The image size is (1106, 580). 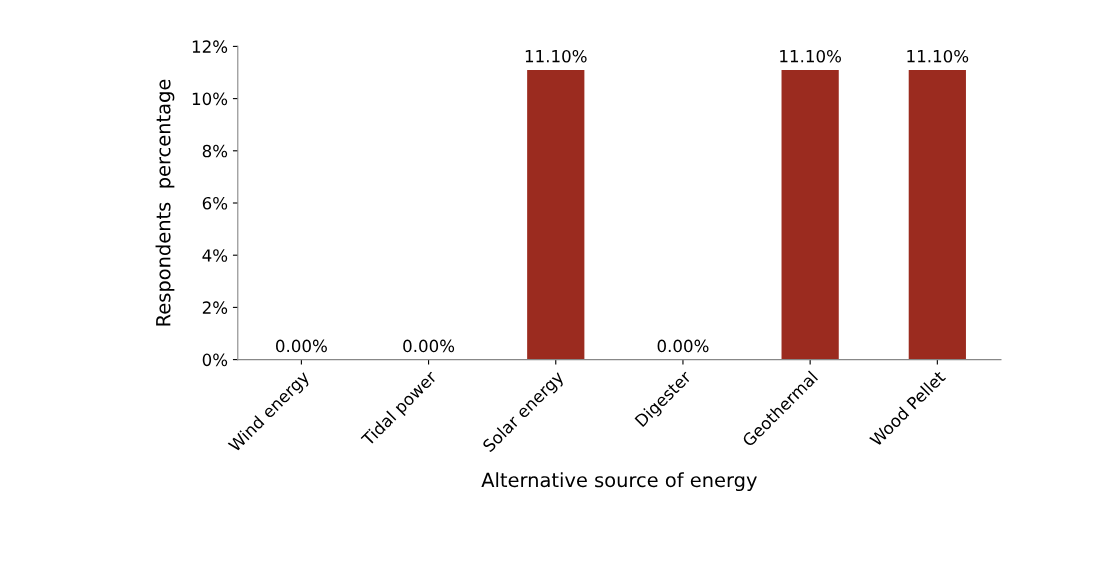 What do you see at coordinates (215, 151) in the screenshot?
I see `y-tick-label: 8%` at bounding box center [215, 151].